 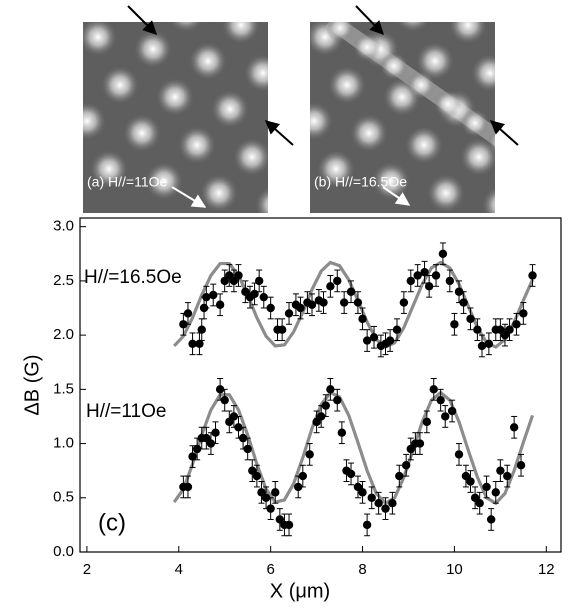 I want to click on x-tick-label: 6, so click(x=270, y=569).